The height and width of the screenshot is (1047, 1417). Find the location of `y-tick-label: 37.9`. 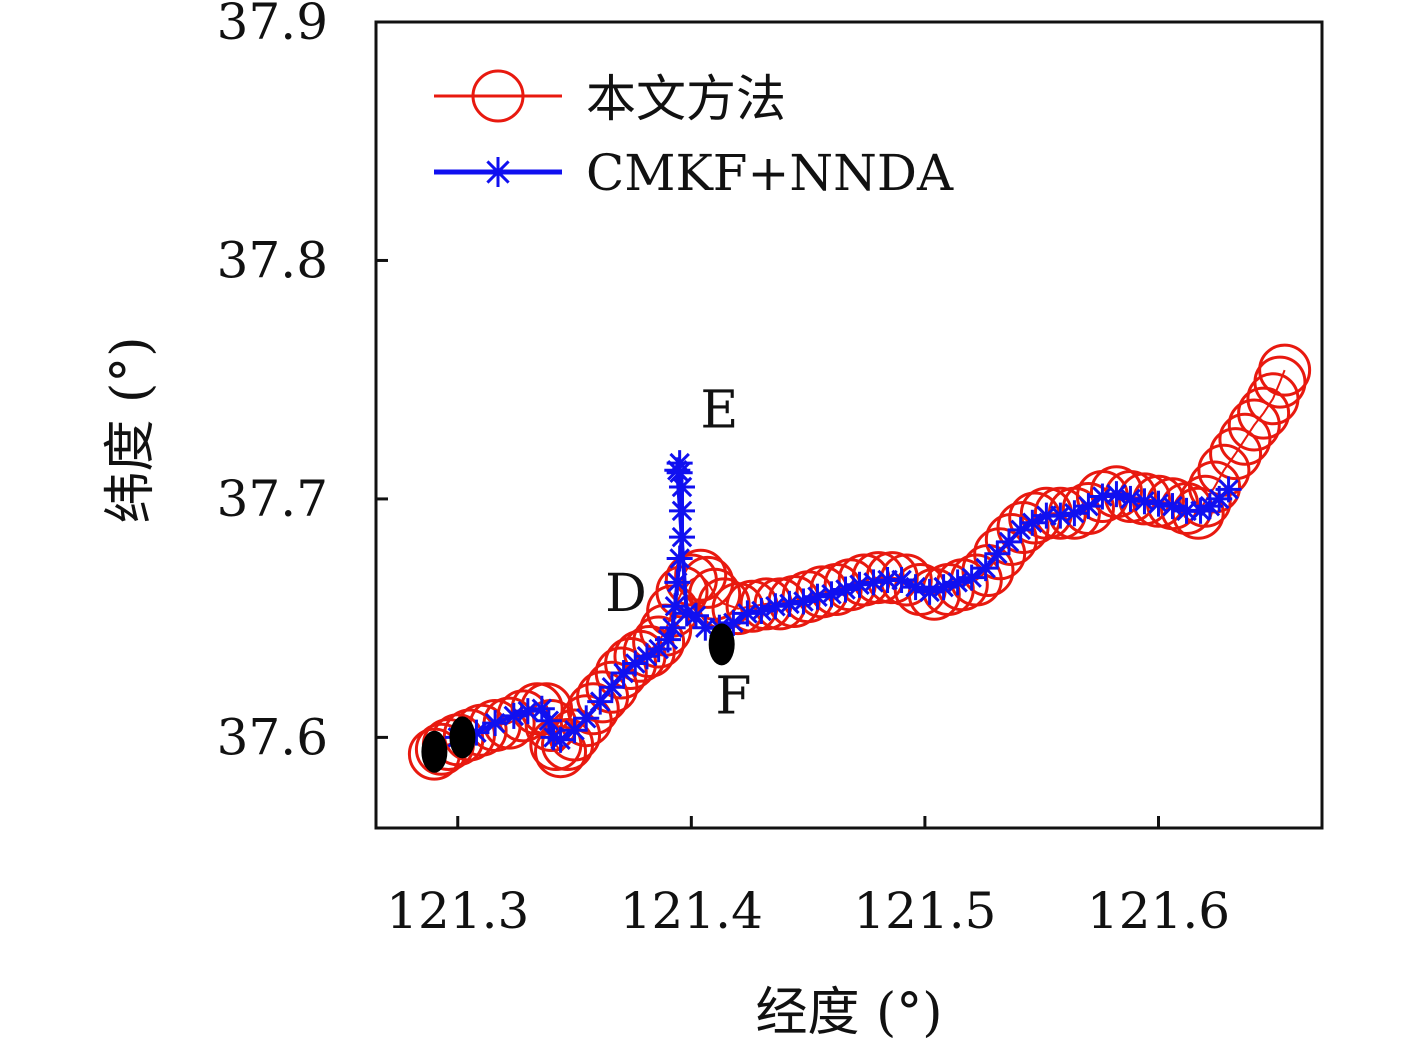

y-tick-label: 37.9 is located at coordinates (272, 25).